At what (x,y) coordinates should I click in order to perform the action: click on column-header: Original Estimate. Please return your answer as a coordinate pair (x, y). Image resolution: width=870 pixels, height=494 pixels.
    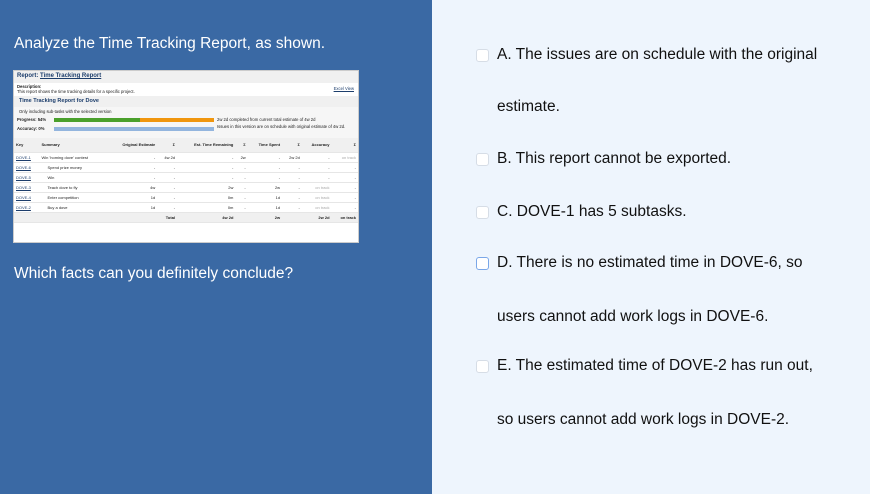
    Looking at the image, I should click on (132, 145).